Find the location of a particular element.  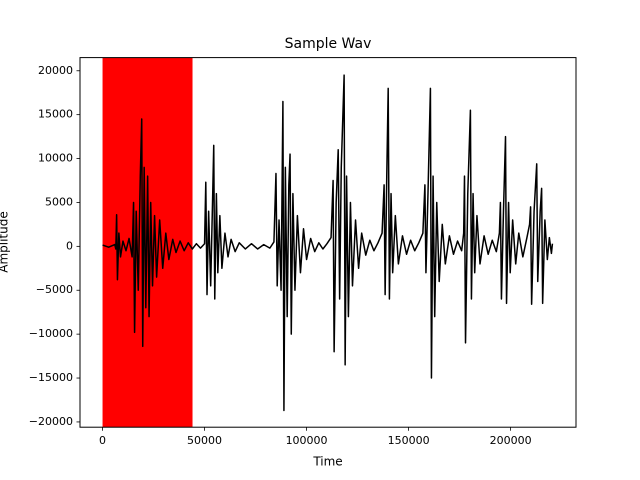

y-tick-label: 5000 is located at coordinates (59, 201).